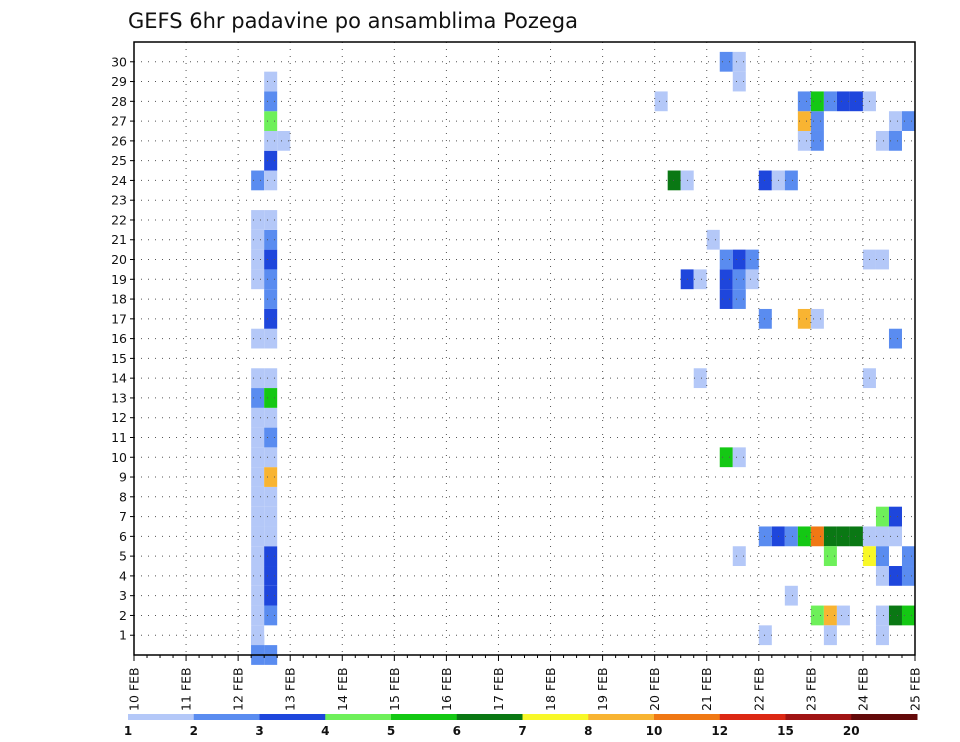 The height and width of the screenshot is (742, 960). Describe the element at coordinates (119, 121) in the screenshot. I see `y-tick-label: 27` at that location.